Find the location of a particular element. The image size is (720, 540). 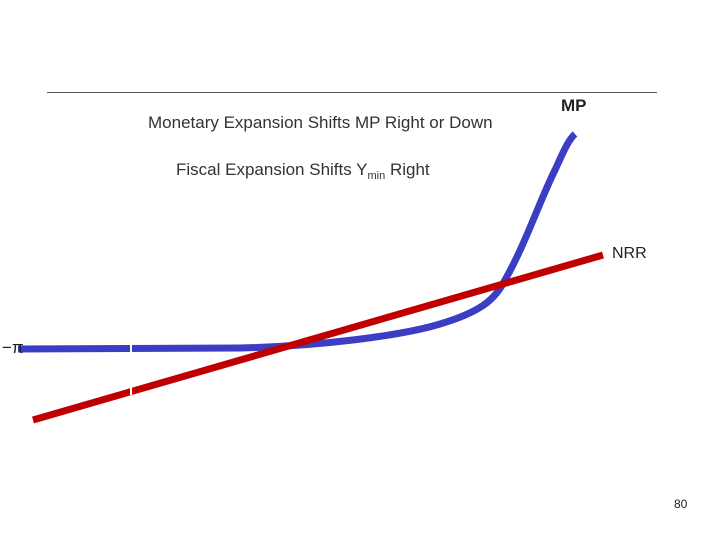

page-number: 80 is located at coordinates (681, 504).